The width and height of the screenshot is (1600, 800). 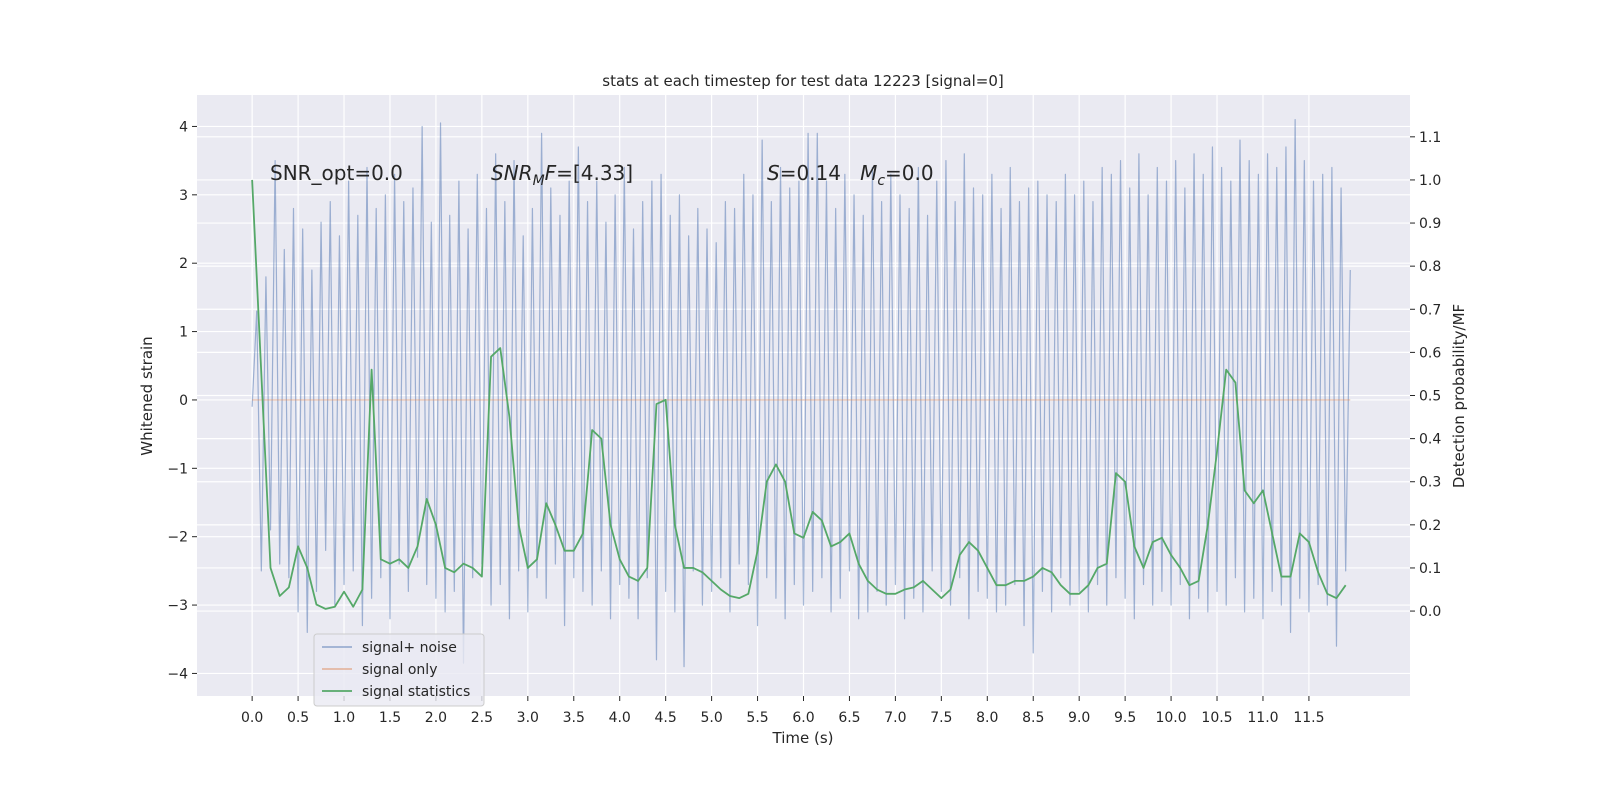 What do you see at coordinates (803, 738) in the screenshot?
I see `x-axis-label: Time (s)` at bounding box center [803, 738].